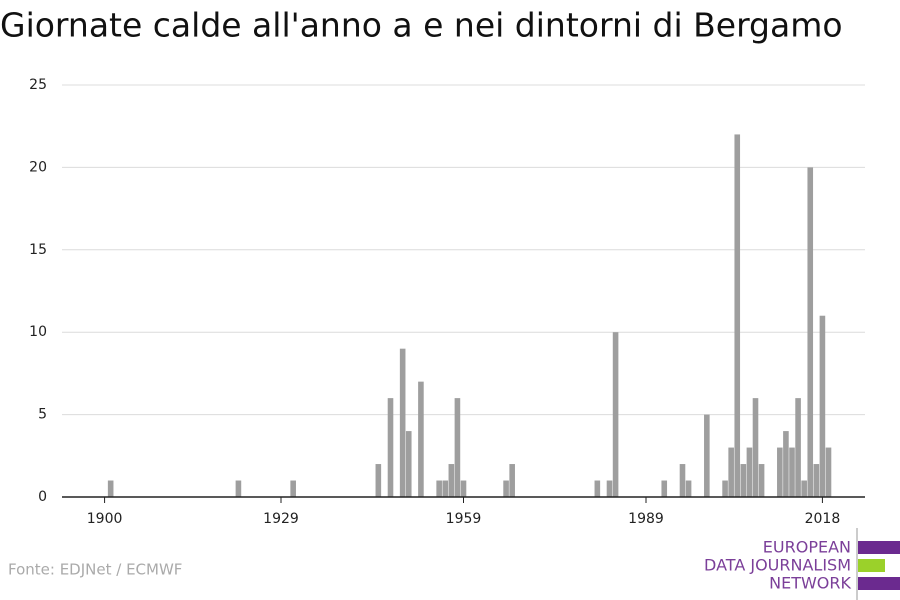  Describe the element at coordinates (38, 332) in the screenshot. I see `y-tick-label: 10` at that location.